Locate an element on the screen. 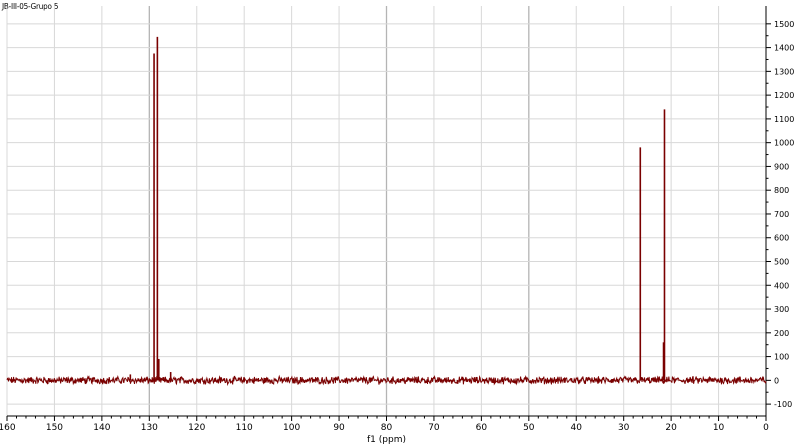 This screenshot has width=795, height=445. x-tick-label: 0 is located at coordinates (766, 428).